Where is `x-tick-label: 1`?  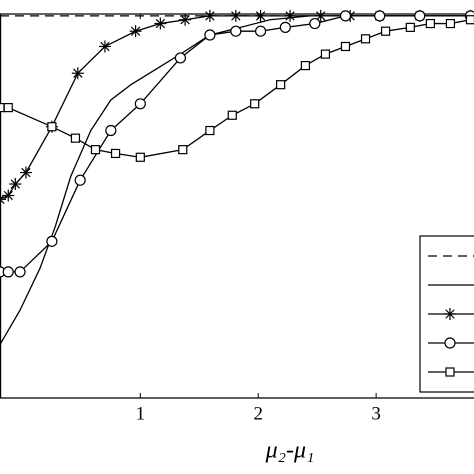
x-tick-label: 1 is located at coordinates (141, 413).